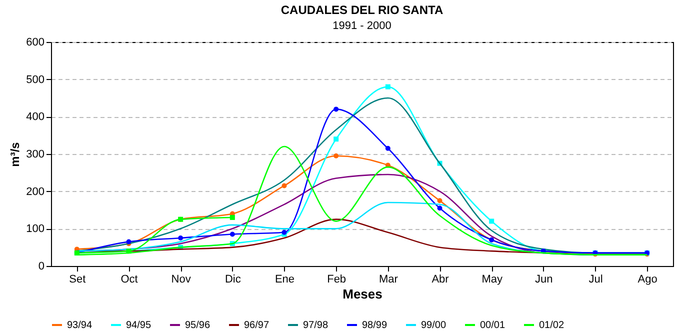  Describe the element at coordinates (197, 325) in the screenshot. I see `legend-label: 95/96` at that location.